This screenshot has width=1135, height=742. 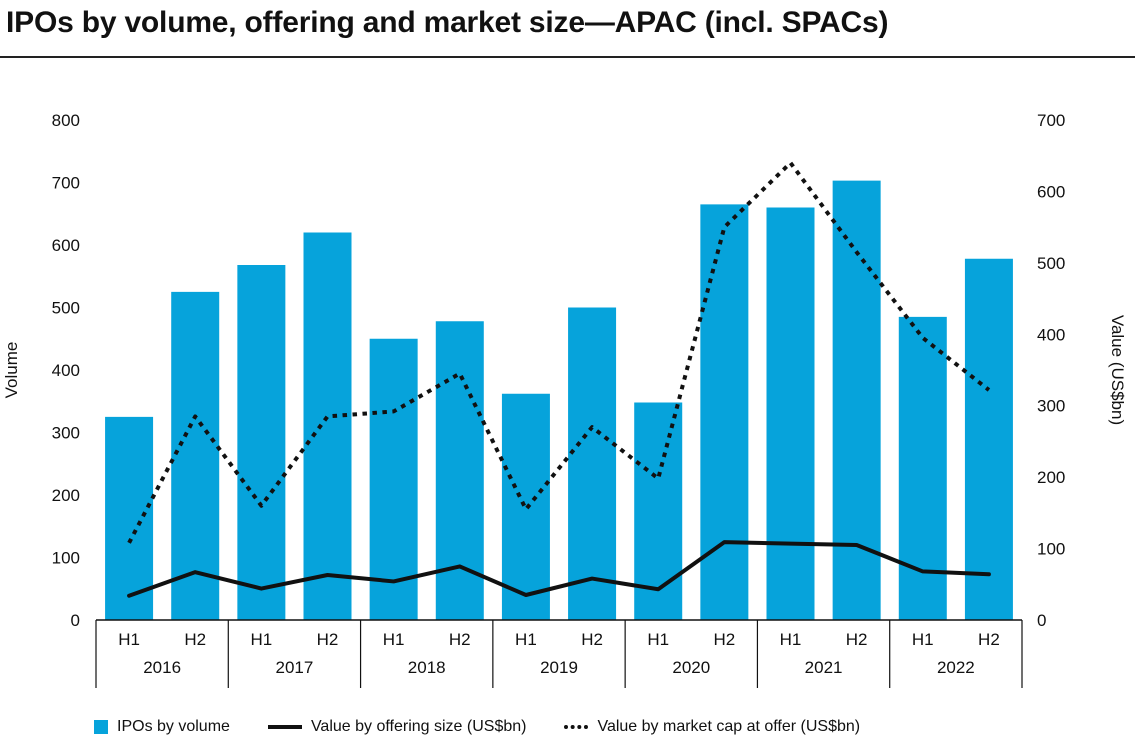 I want to click on y2-tick-label: 400, so click(x=1051, y=334).